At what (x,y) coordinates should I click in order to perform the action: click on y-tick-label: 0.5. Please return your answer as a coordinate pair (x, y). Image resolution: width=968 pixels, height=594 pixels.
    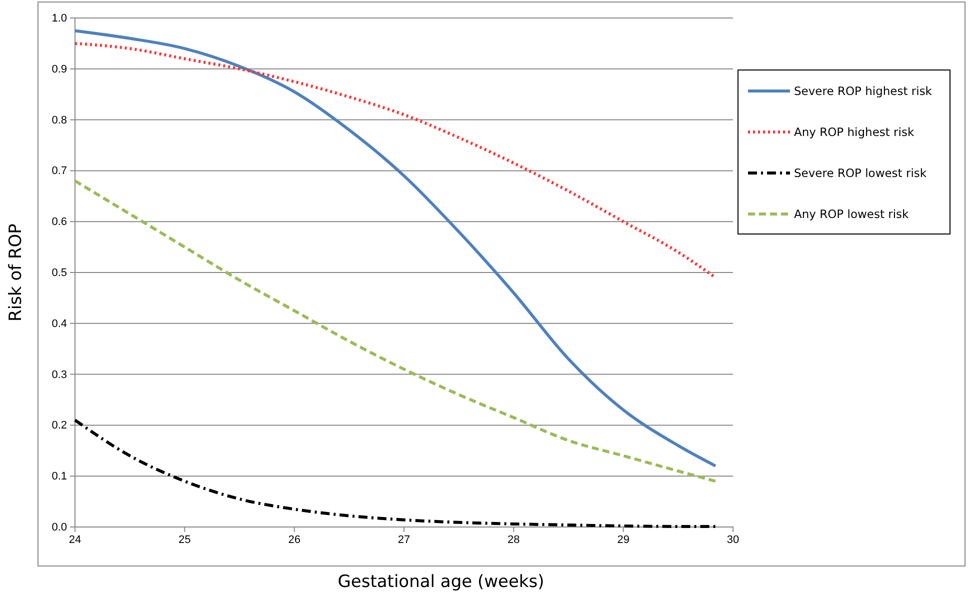
    Looking at the image, I should click on (59, 273).